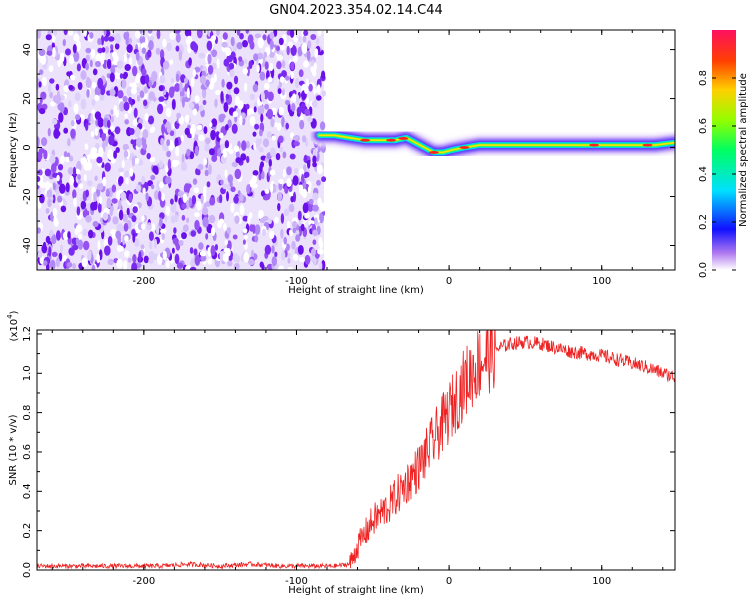 The width and height of the screenshot is (750, 600). I want to click on spectrogram-x-axis-label: Height of straight line (km), so click(356, 290).